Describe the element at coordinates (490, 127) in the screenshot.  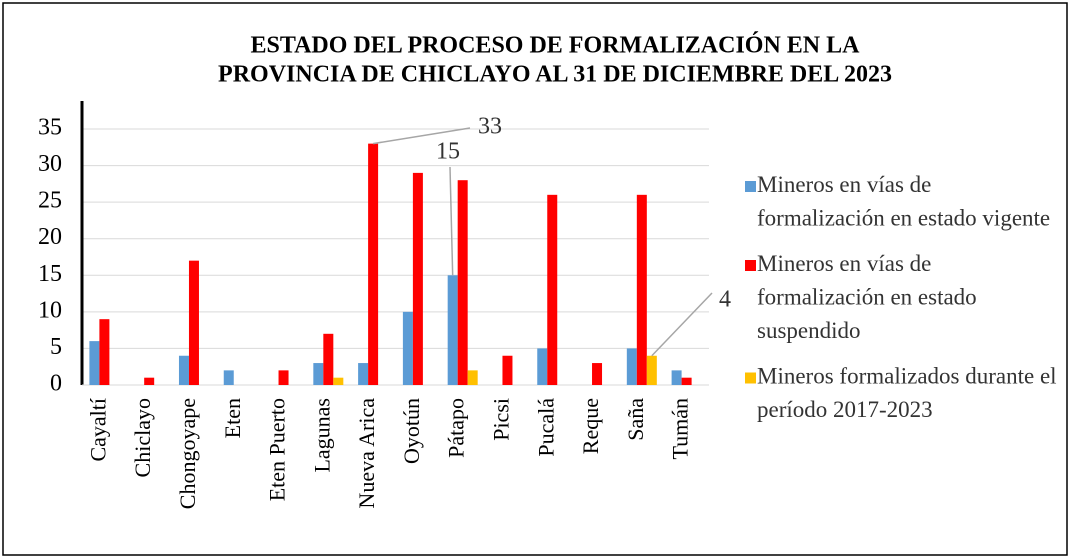
I see `data-label: 33` at that location.